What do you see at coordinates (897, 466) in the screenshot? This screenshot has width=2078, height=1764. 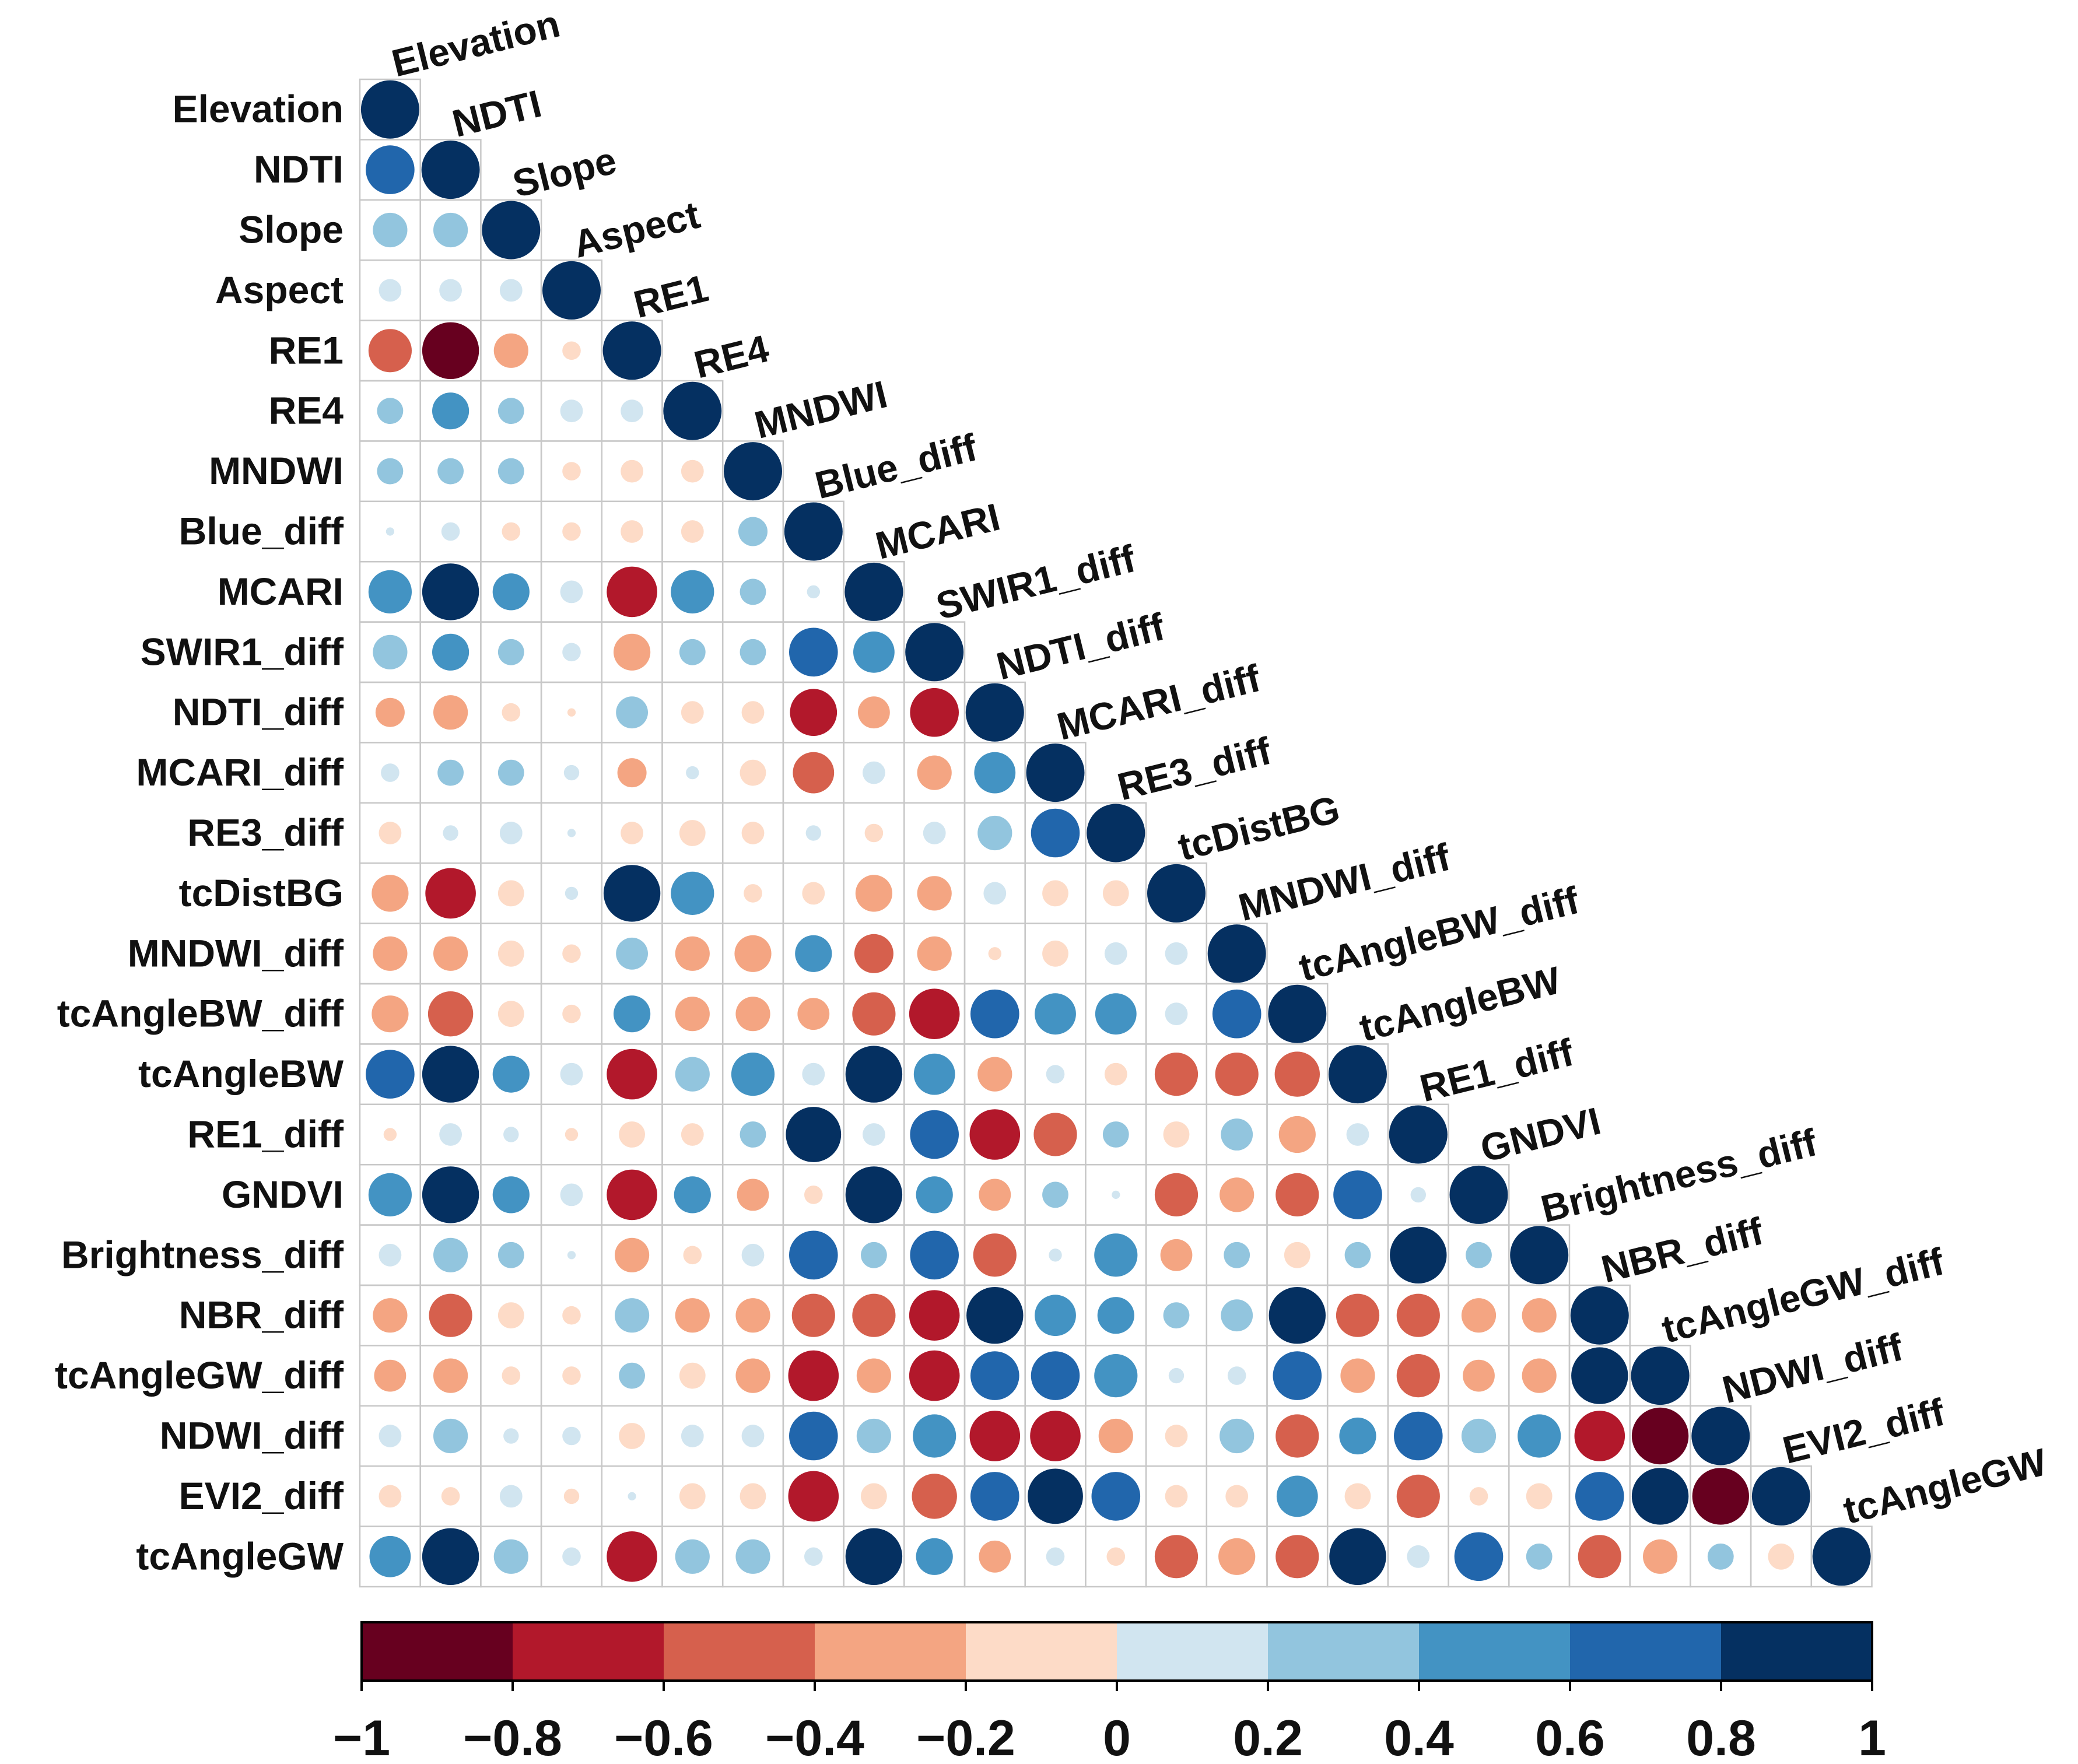 I see `column-label: Blue_diff` at bounding box center [897, 466].